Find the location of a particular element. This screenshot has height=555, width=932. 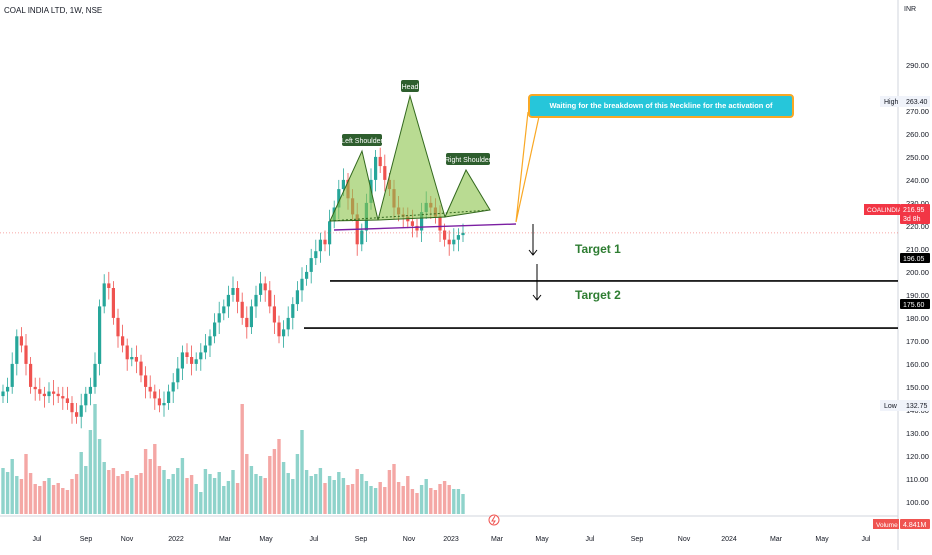

right-shoulder-label: Right Shoulder is located at coordinates (468, 160).